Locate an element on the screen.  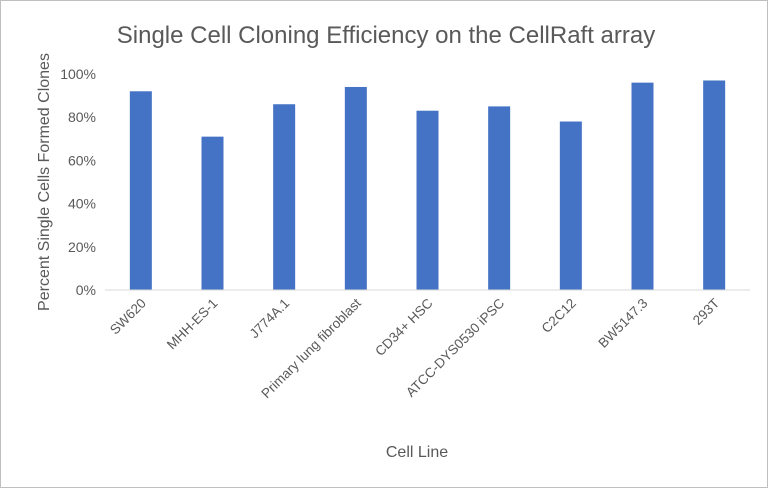
y-tick-label: 60% is located at coordinates (82, 160).